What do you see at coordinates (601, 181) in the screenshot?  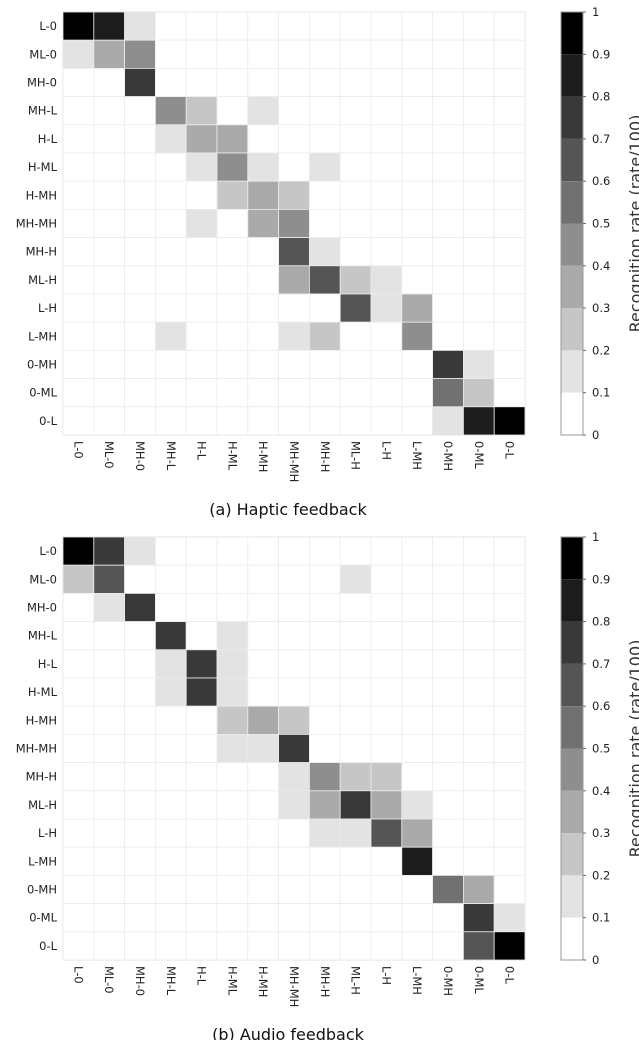 I see `colorbar-tick-label: 0.6` at bounding box center [601, 181].